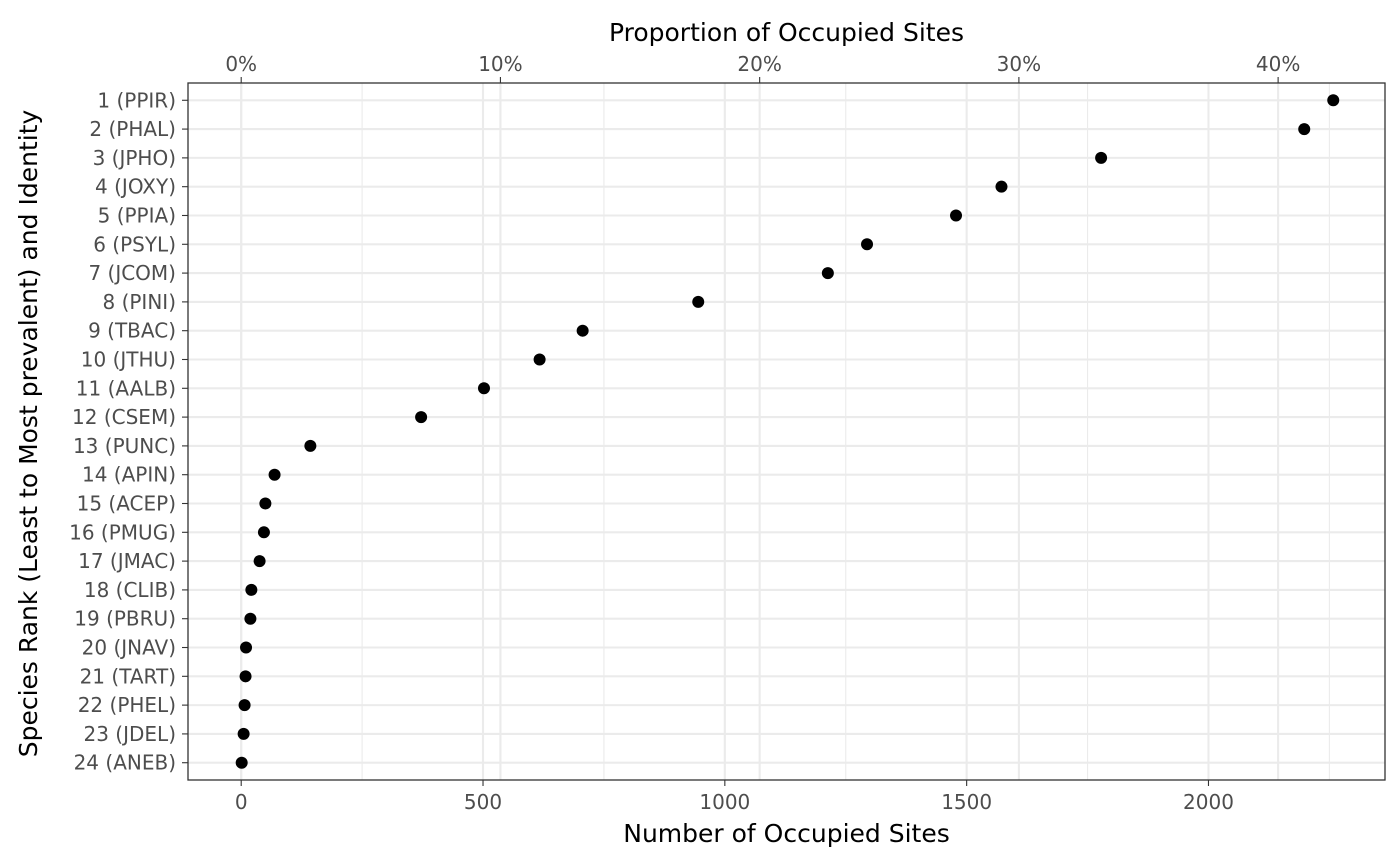 The image size is (1400, 865). What do you see at coordinates (132, 331) in the screenshot?
I see `y-tick-label: 9 (TBAC)` at bounding box center [132, 331].